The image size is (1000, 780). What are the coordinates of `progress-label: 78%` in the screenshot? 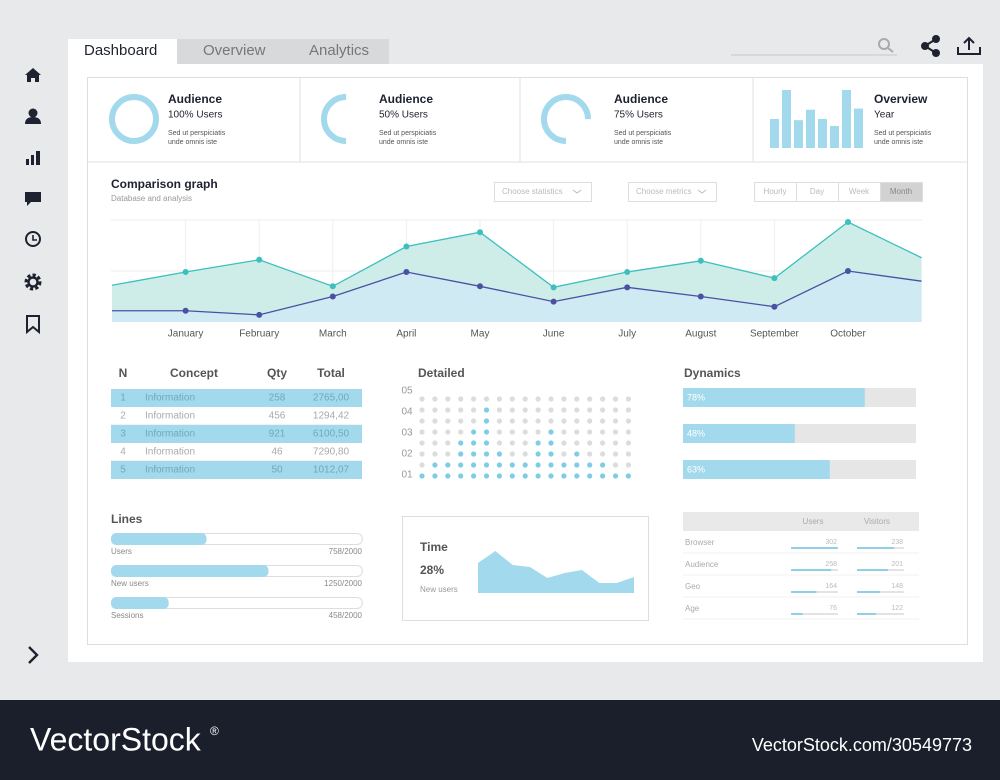 It's located at (696, 397).